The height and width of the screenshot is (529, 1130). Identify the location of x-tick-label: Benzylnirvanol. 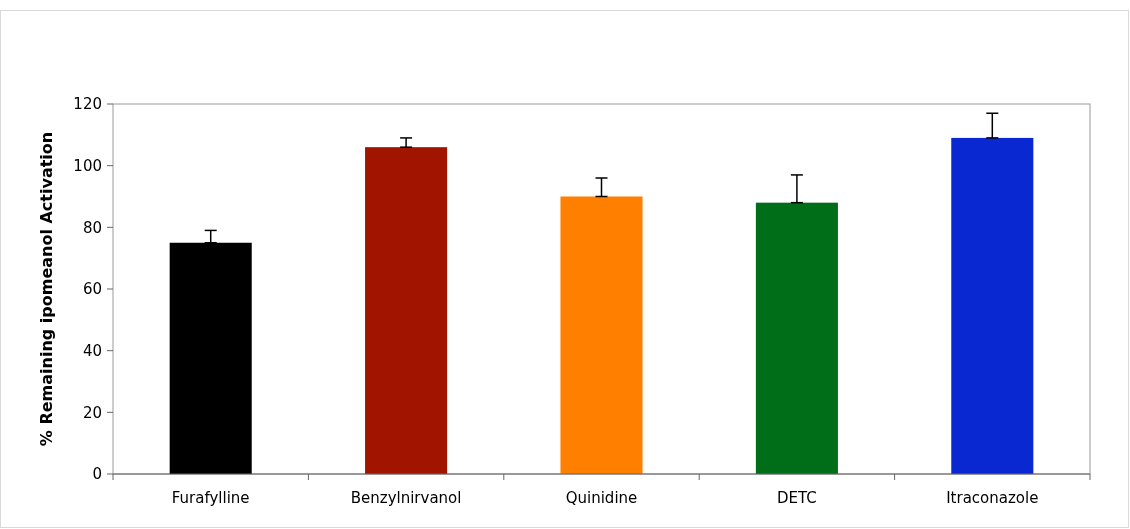
(406, 498).